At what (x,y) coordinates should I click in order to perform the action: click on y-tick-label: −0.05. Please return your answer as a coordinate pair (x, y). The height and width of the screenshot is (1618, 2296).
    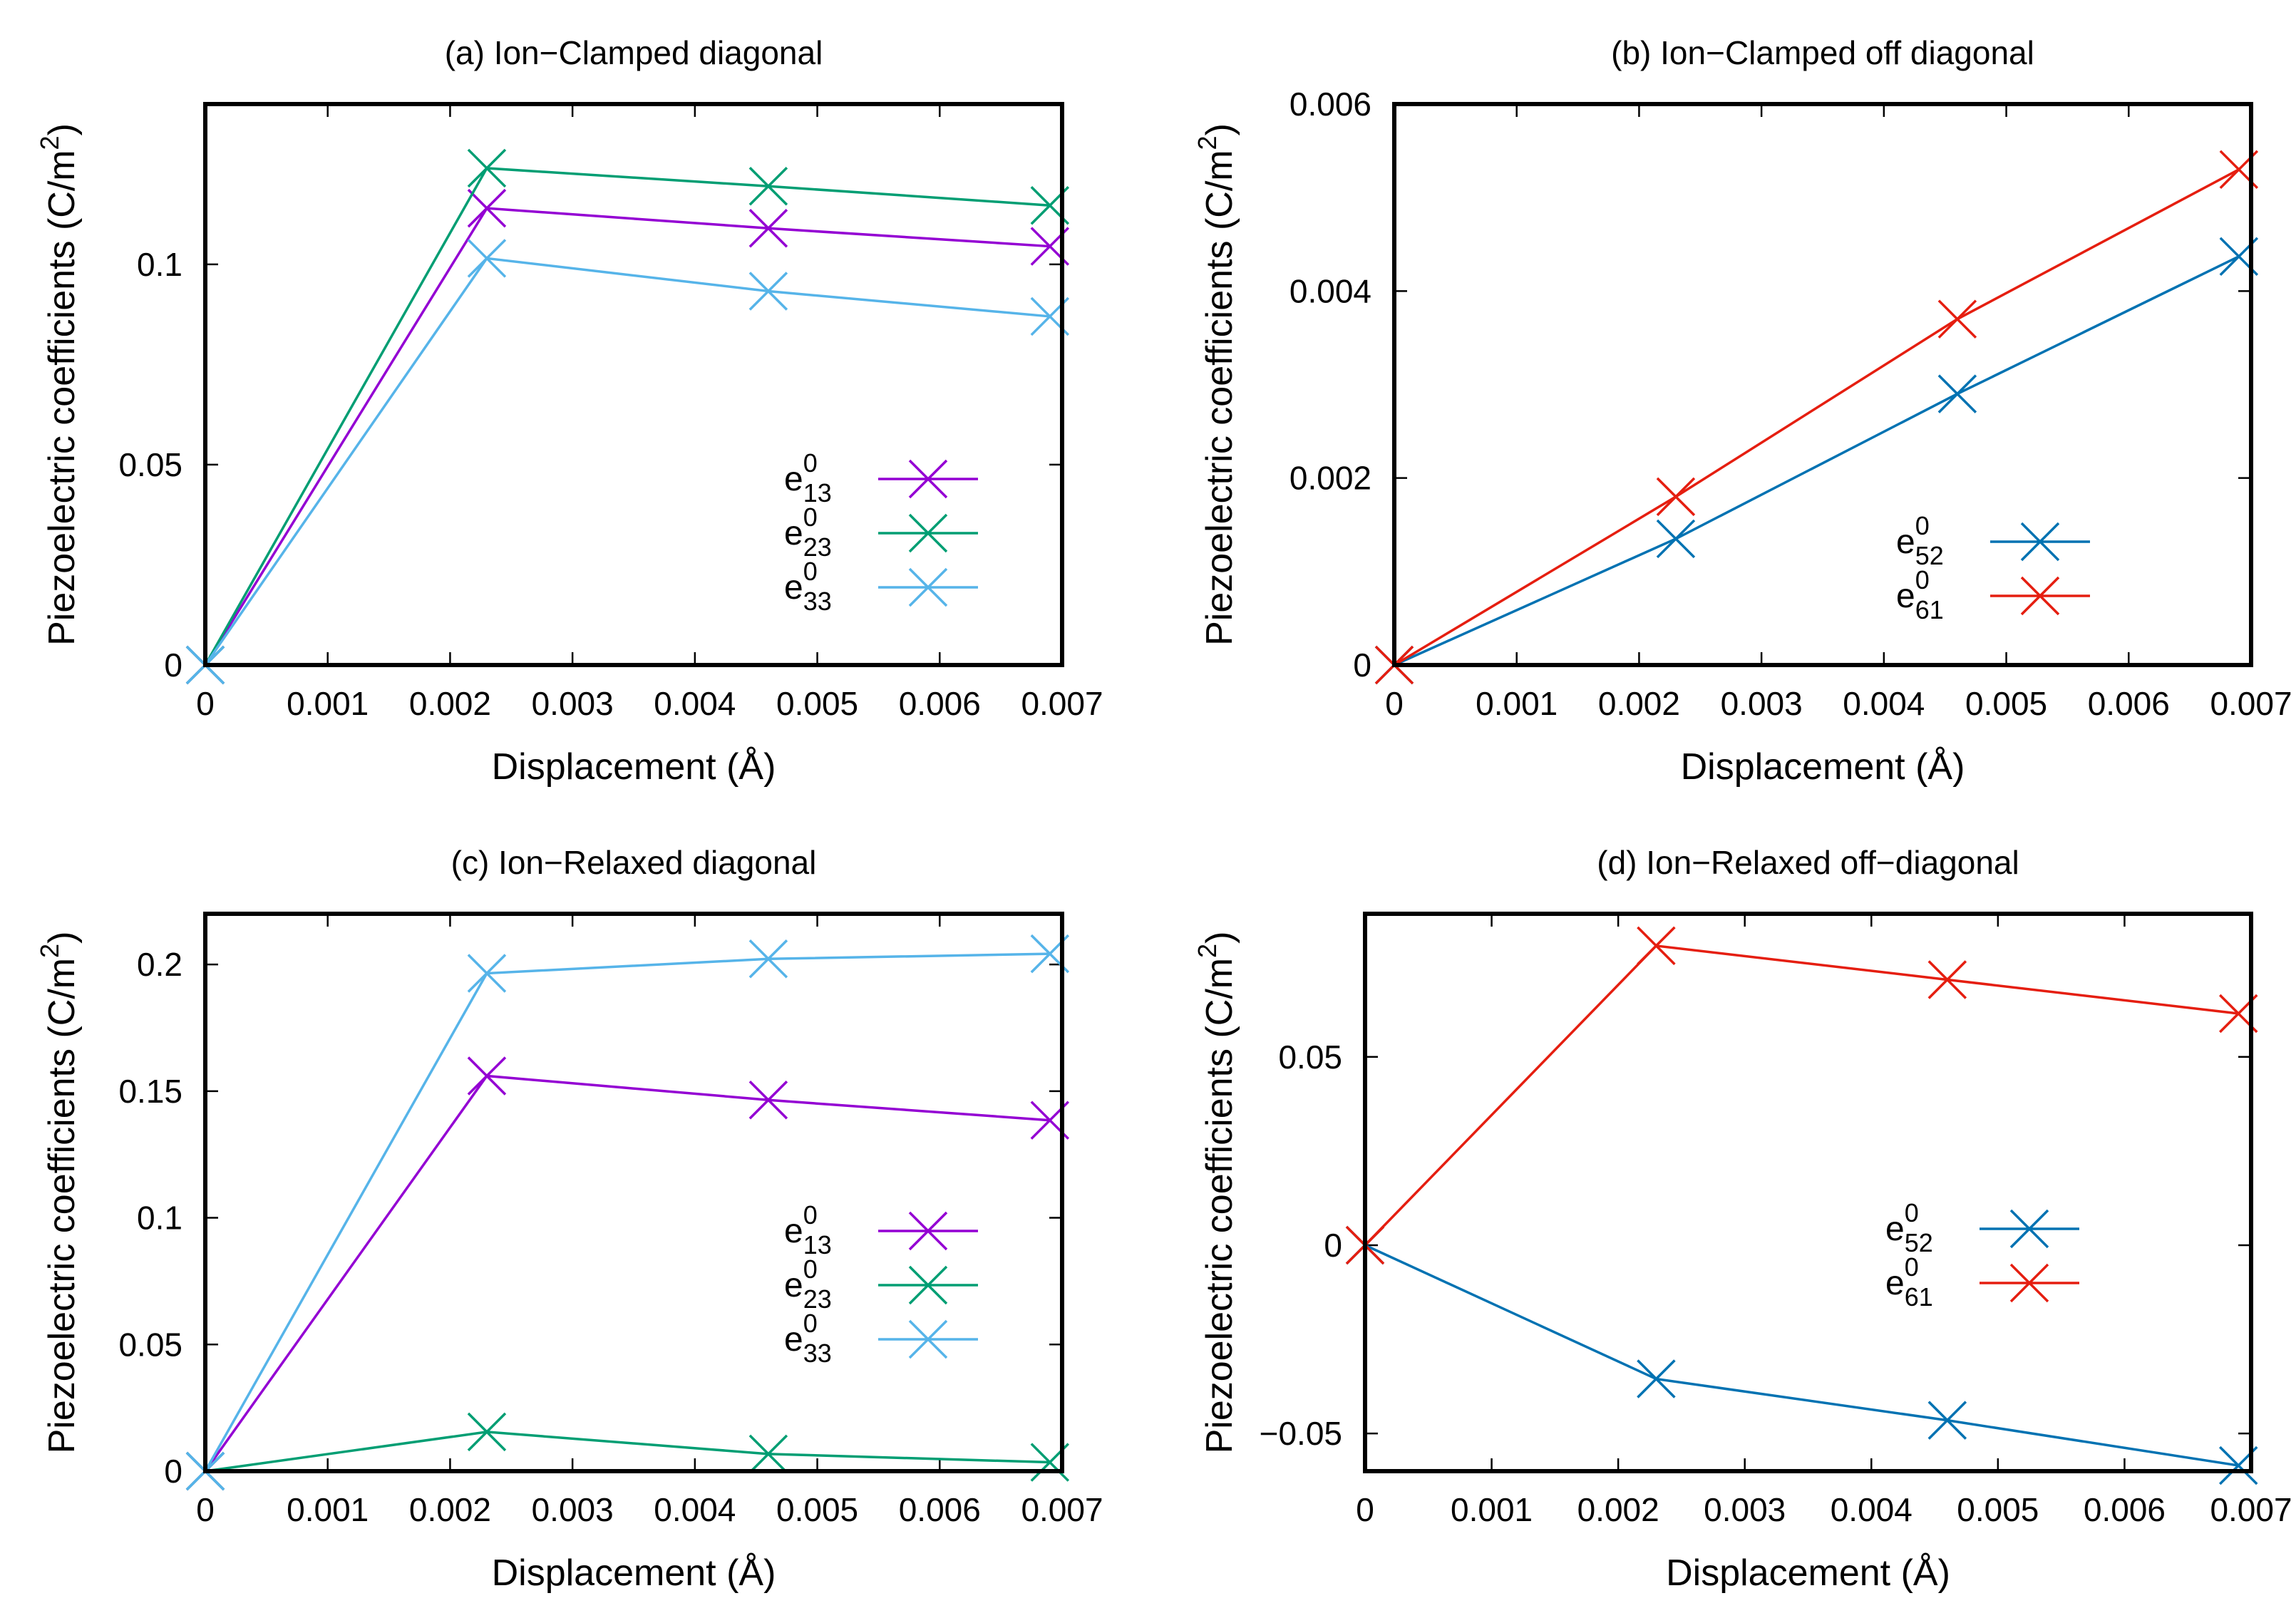
    Looking at the image, I should click on (1301, 1433).